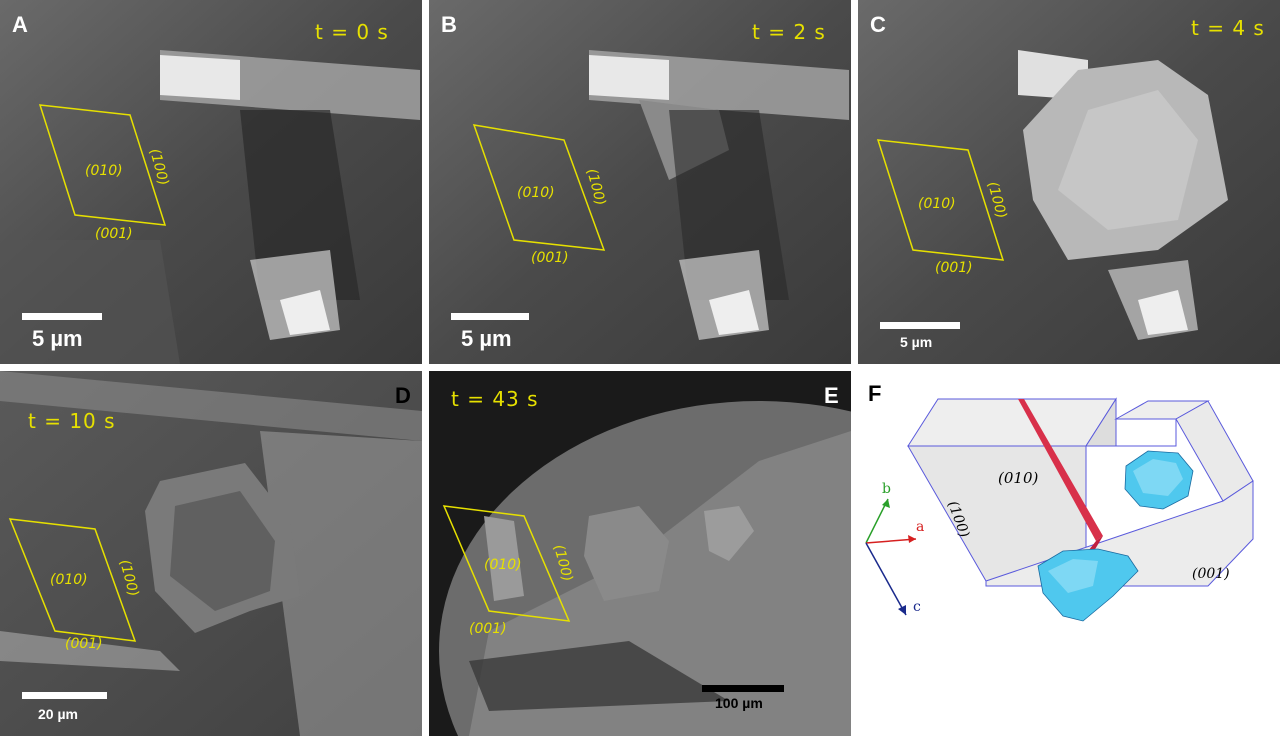  What do you see at coordinates (403, 395) in the screenshot?
I see `panel-label: D` at bounding box center [403, 395].